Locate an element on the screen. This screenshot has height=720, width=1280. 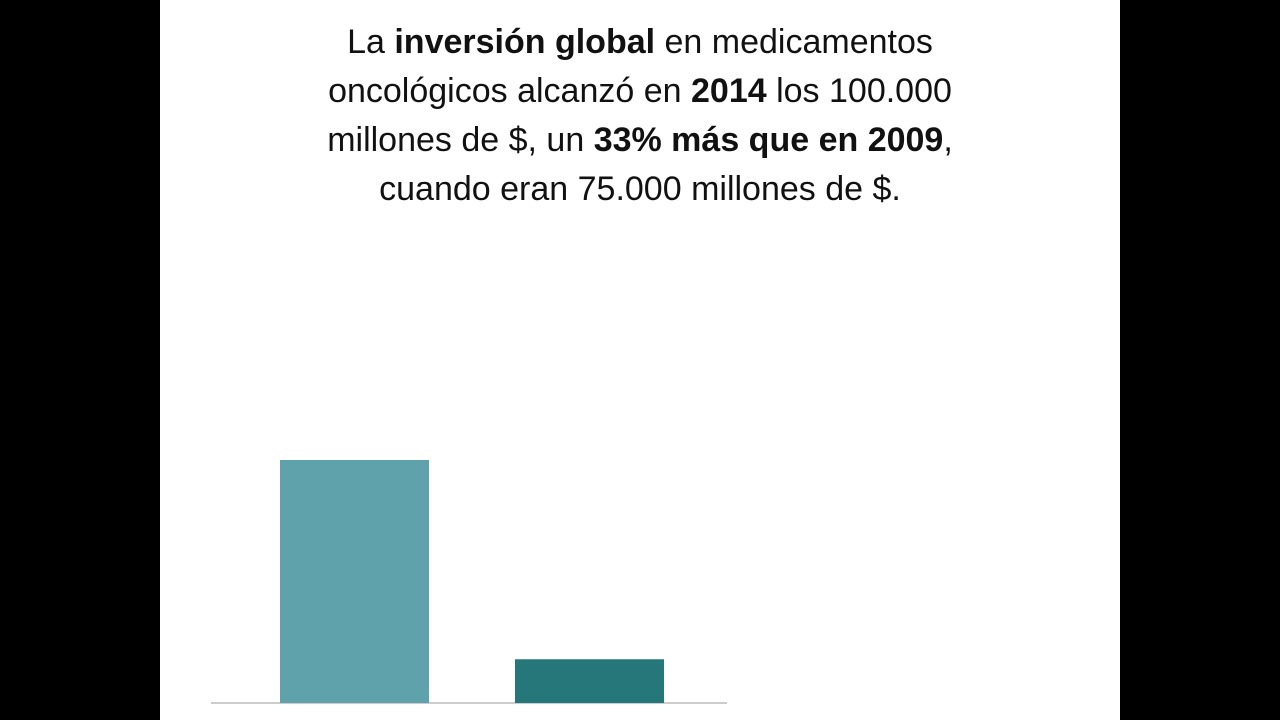
title-text: oncológicos alcanzó en is located at coordinates (509, 91).